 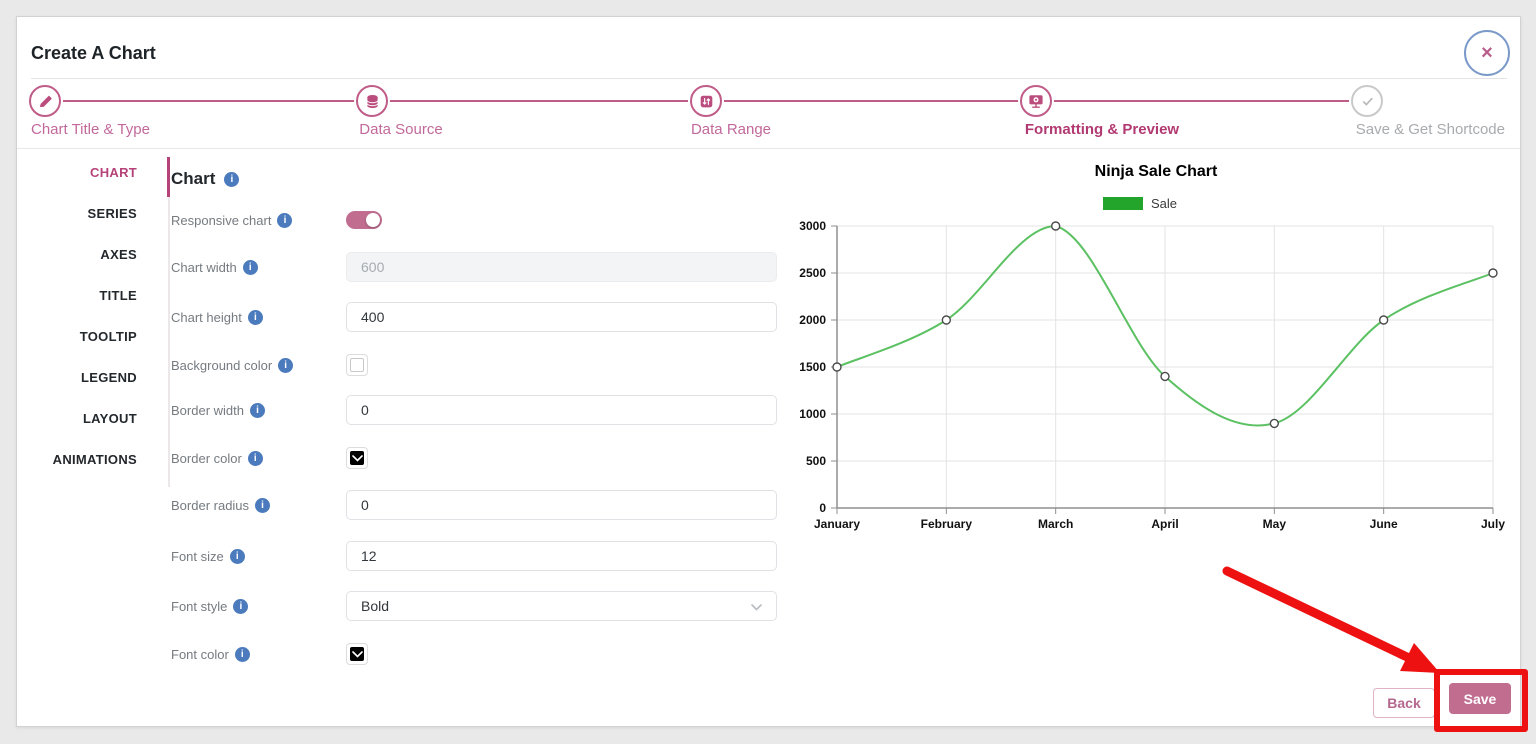 What do you see at coordinates (357, 365) in the screenshot?
I see `background-color-color-swatch` at bounding box center [357, 365].